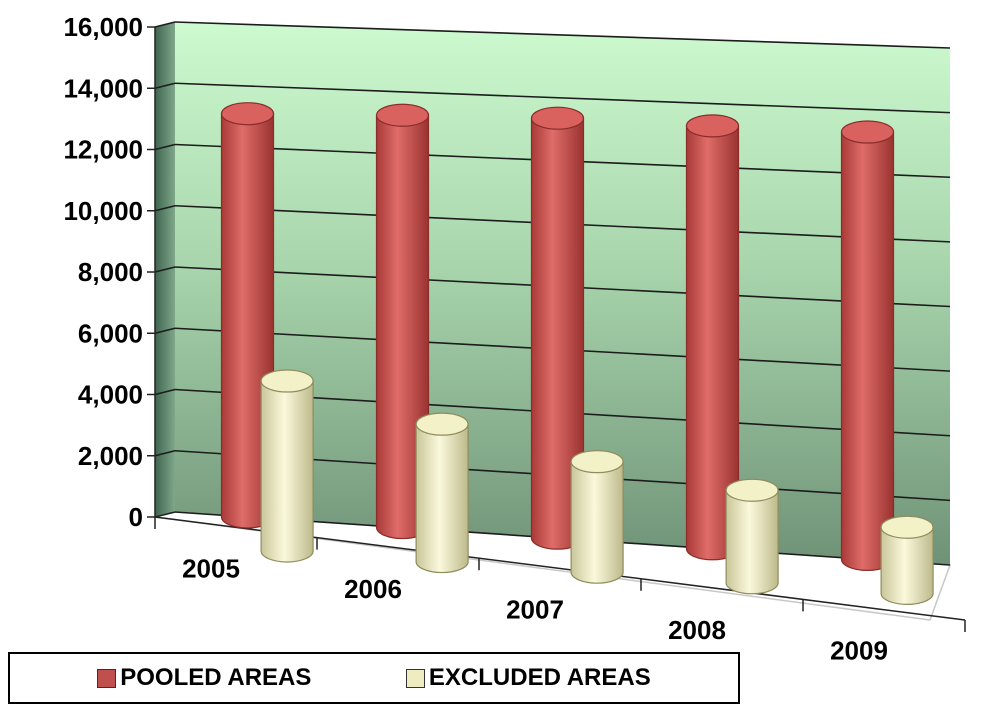 Image resolution: width=1005 pixels, height=710 pixels. Describe the element at coordinates (415, 678) in the screenshot. I see `legend-swatch-excluded` at that location.